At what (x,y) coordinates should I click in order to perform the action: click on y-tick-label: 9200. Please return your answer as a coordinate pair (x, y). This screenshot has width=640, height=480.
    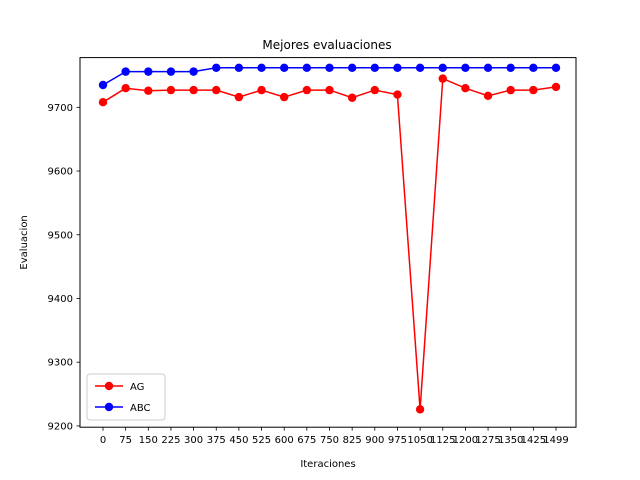
    Looking at the image, I should click on (60, 426).